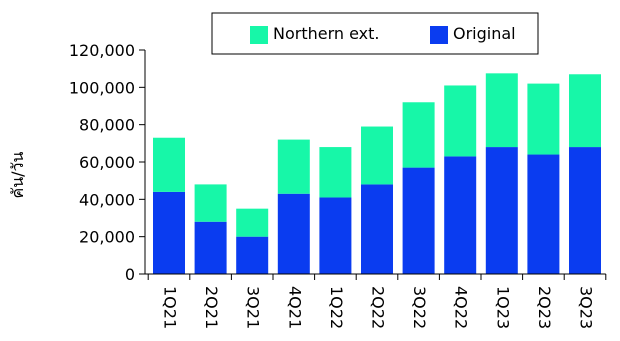  I want to click on bar-original-1q21, so click(169, 232).